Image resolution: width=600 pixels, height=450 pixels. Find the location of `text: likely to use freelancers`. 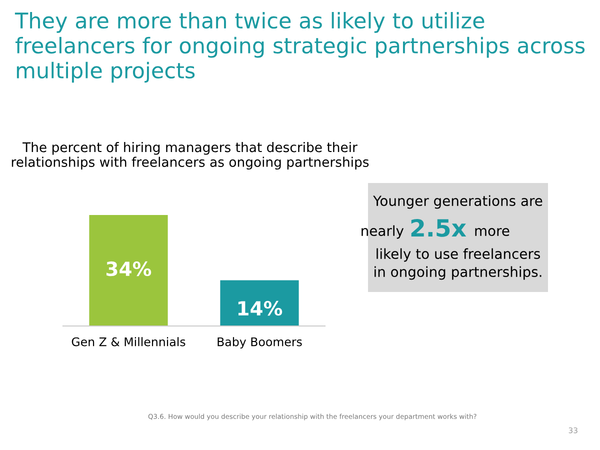

text: likely to use freelancers is located at coordinates (458, 255).